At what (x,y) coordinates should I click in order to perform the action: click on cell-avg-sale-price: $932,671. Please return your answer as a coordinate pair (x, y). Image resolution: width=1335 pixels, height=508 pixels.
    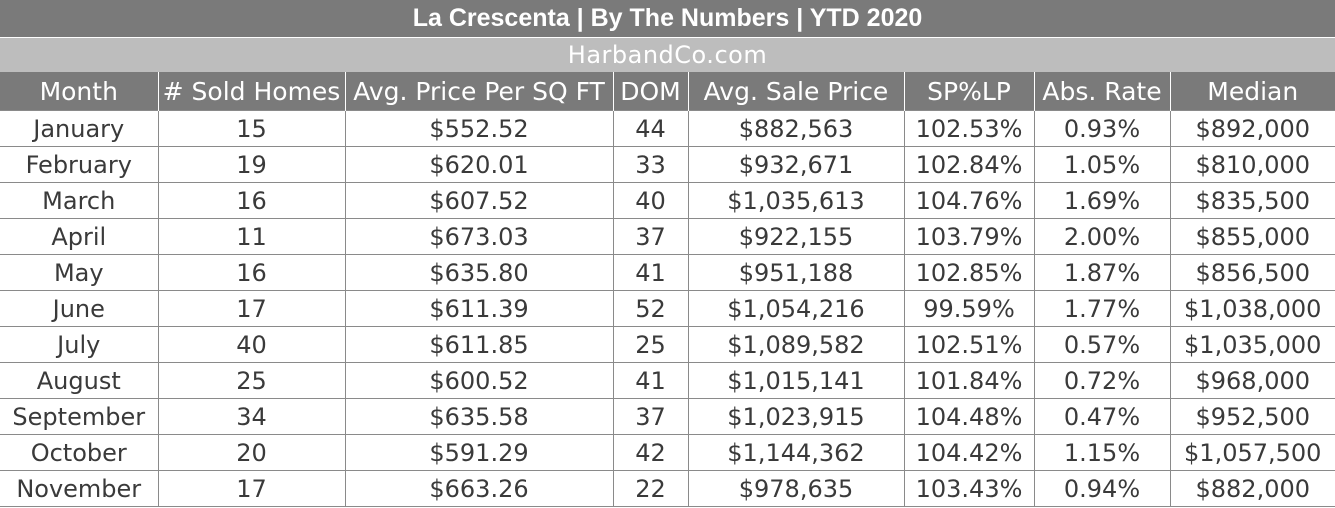
    Looking at the image, I should click on (796, 164).